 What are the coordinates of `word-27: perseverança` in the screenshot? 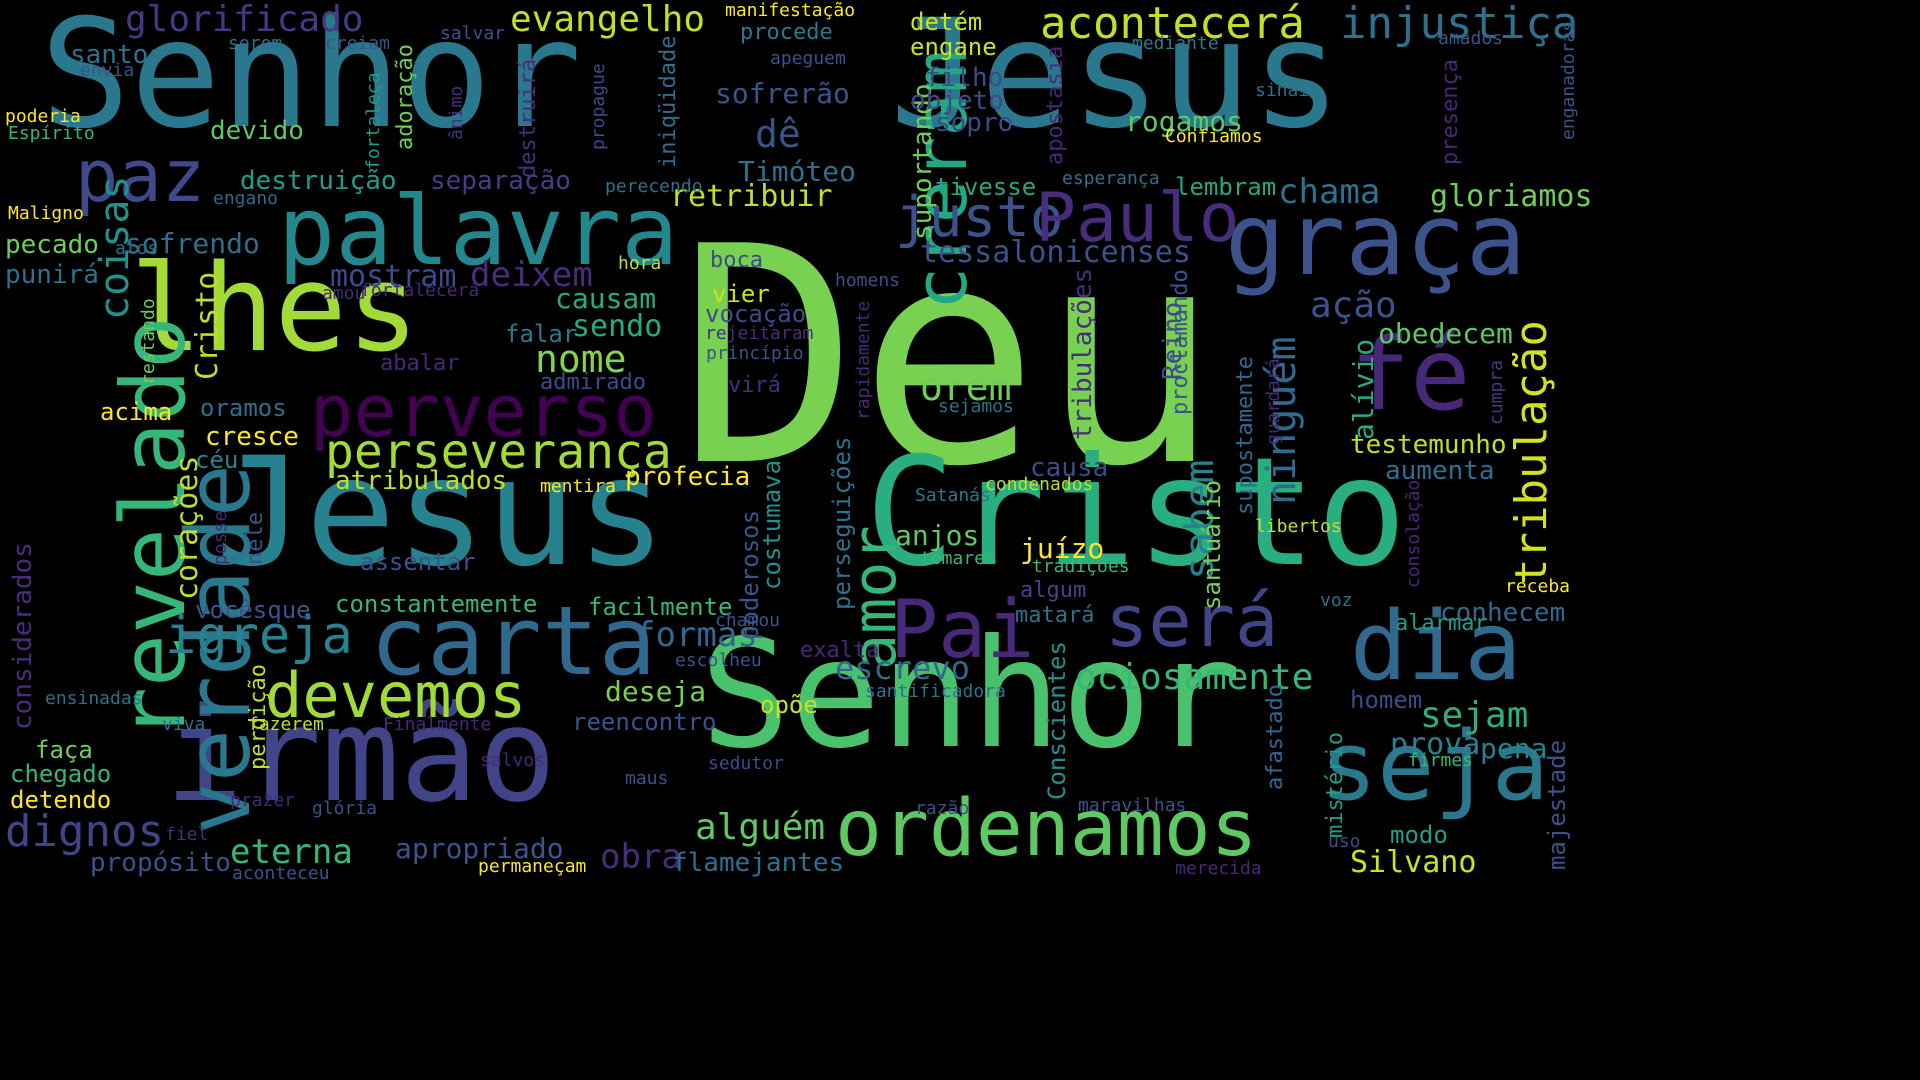 It's located at (498, 452).